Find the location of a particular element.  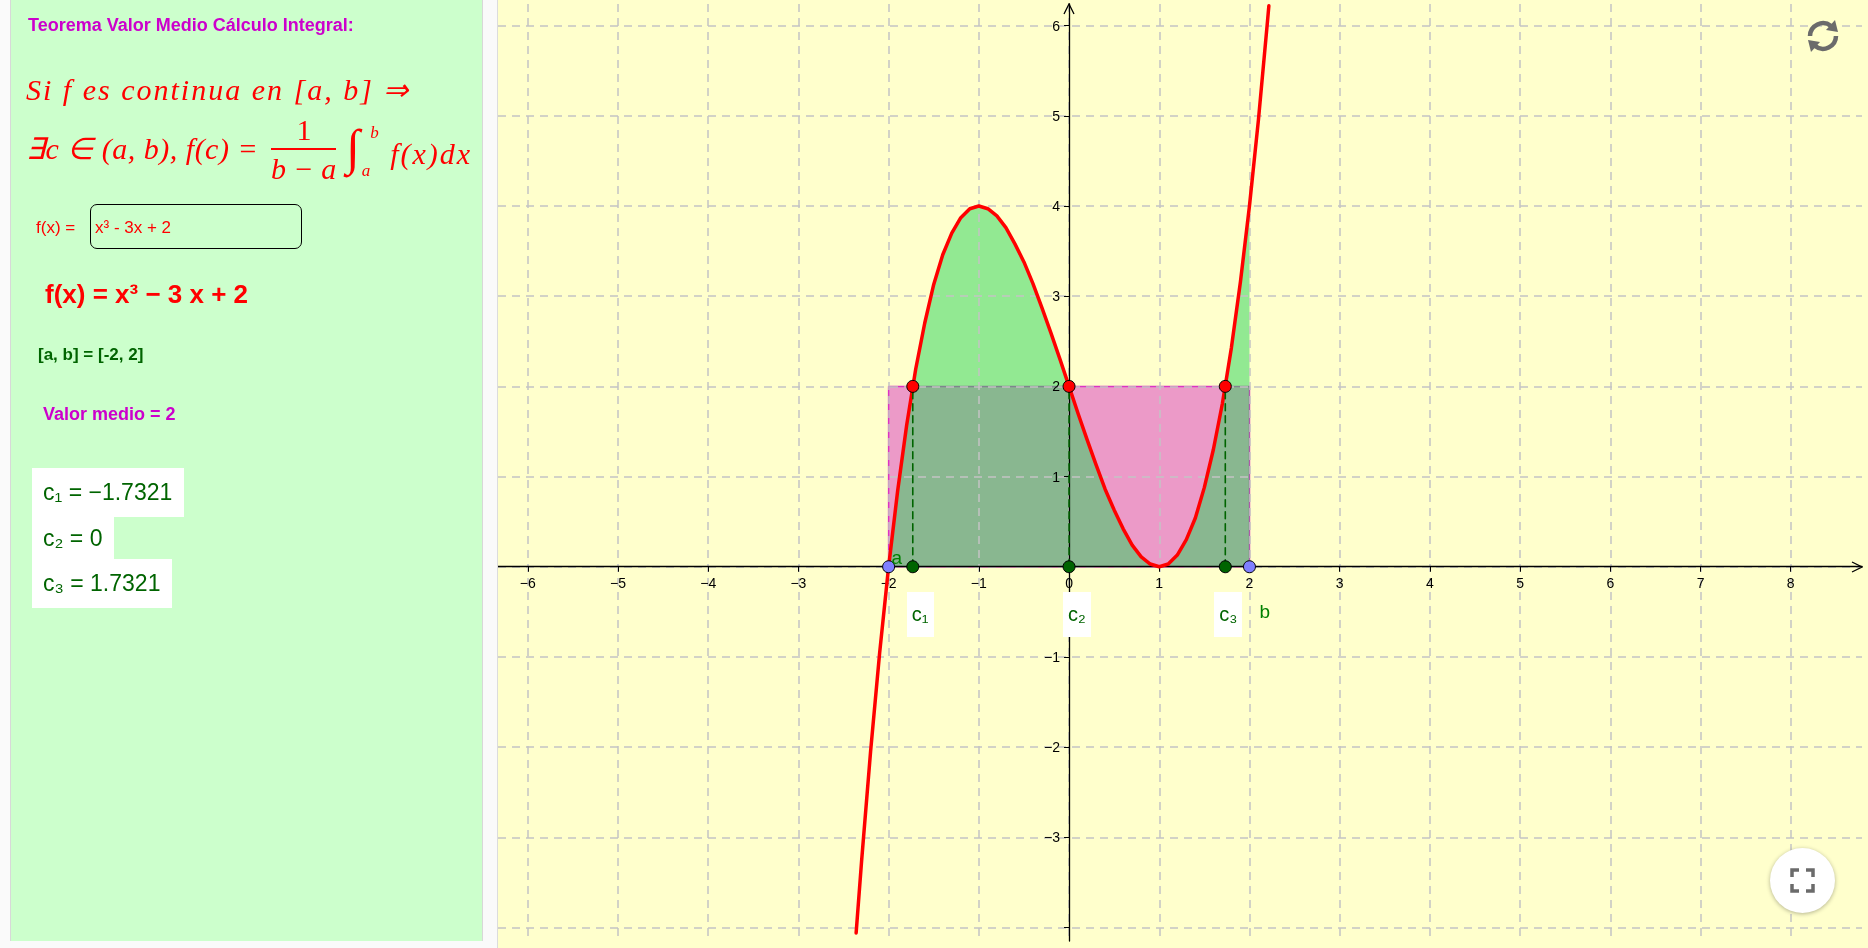

x-tick-label: 6 is located at coordinates (1610, 582).